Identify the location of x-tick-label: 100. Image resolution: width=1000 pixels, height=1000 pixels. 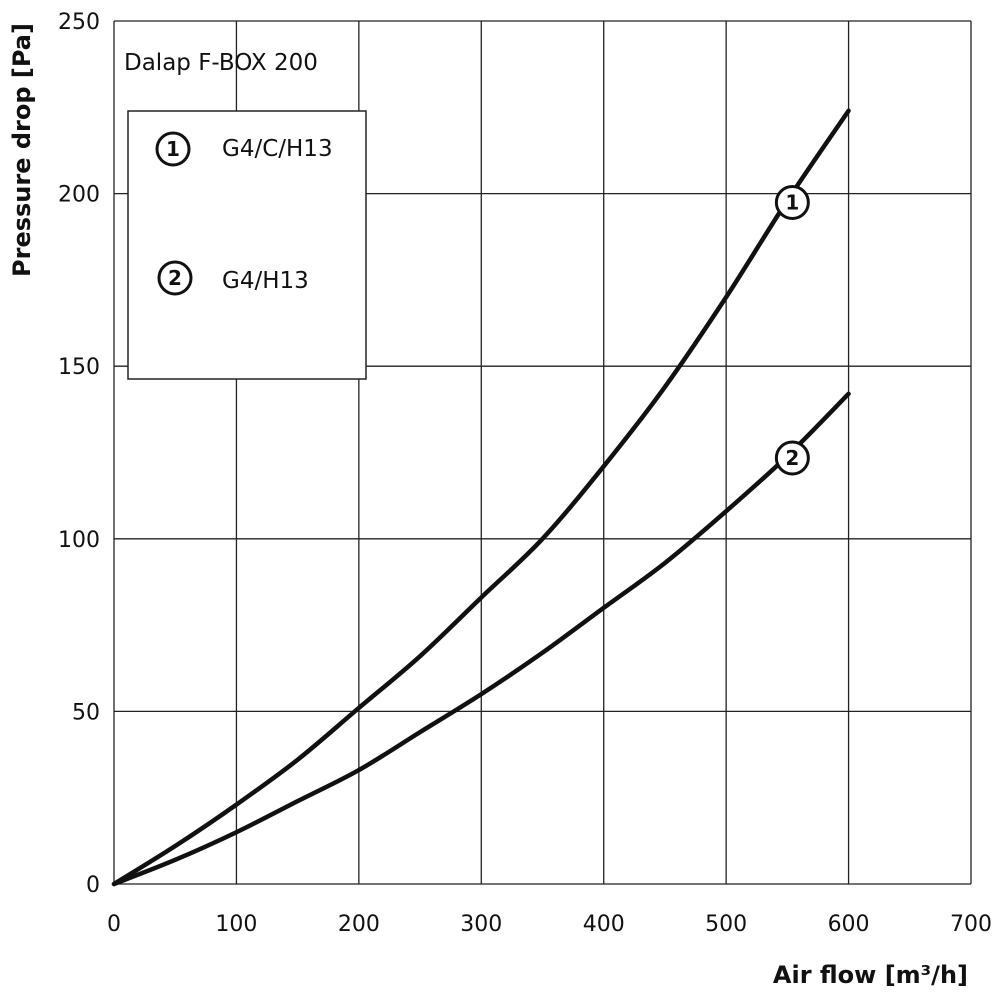
(236, 924).